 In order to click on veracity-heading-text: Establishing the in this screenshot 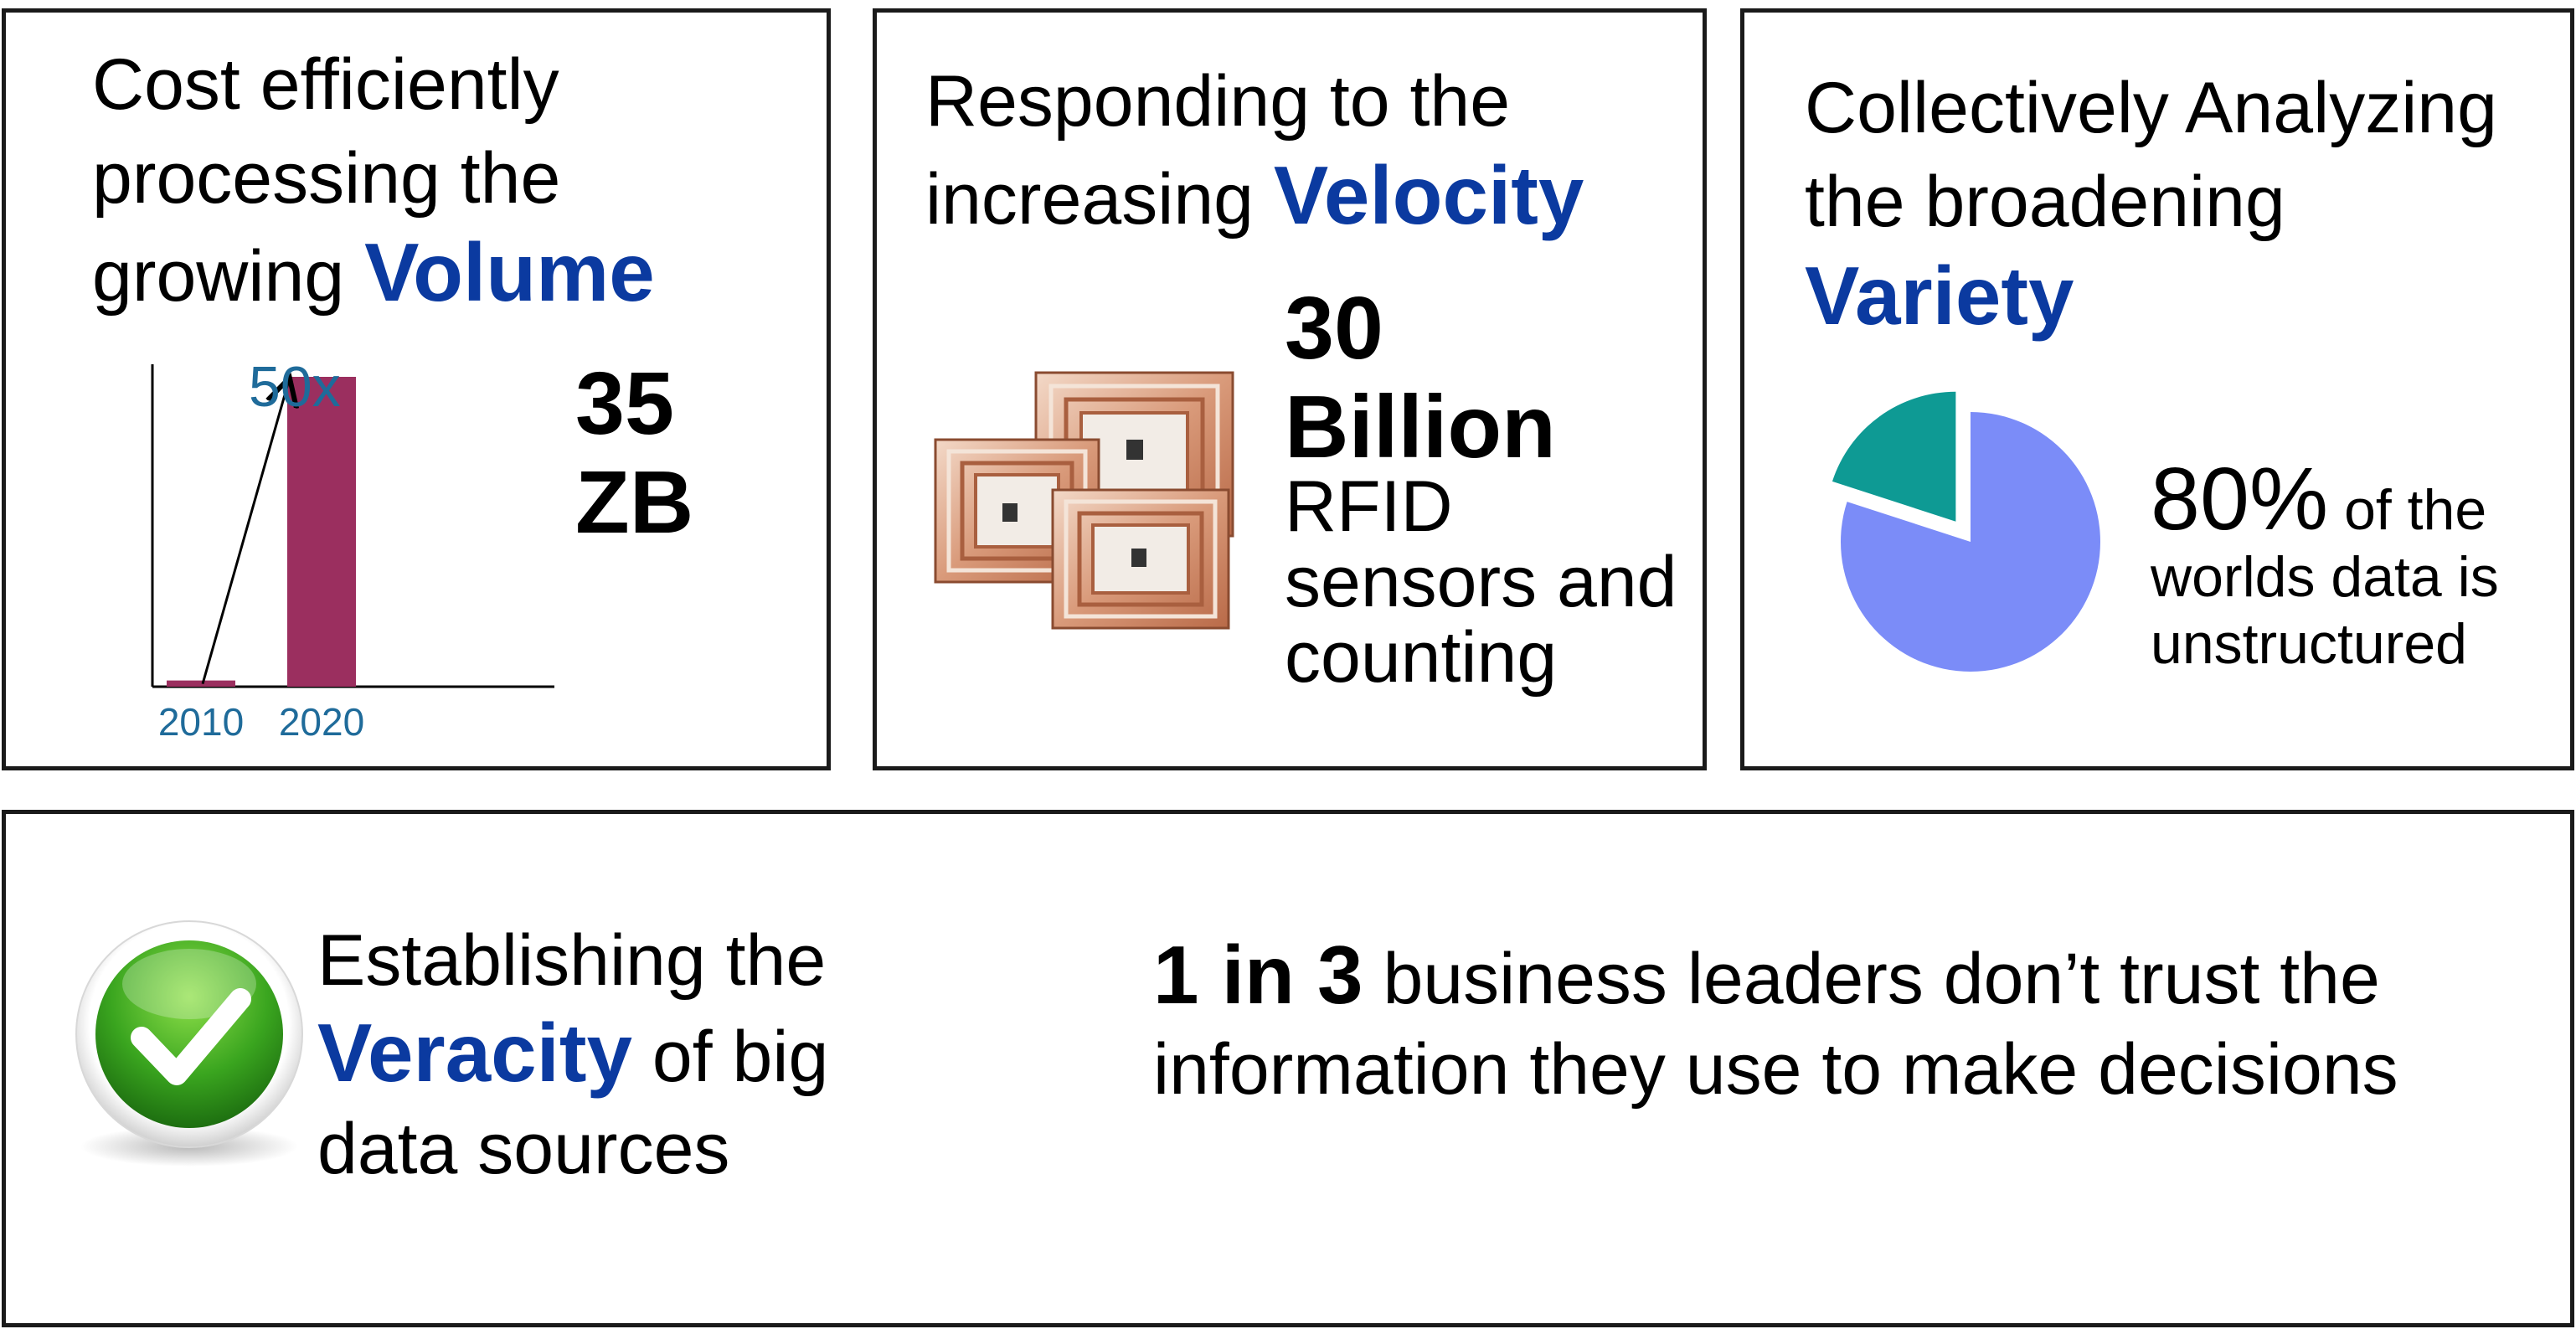, I will do `click(572, 960)`.